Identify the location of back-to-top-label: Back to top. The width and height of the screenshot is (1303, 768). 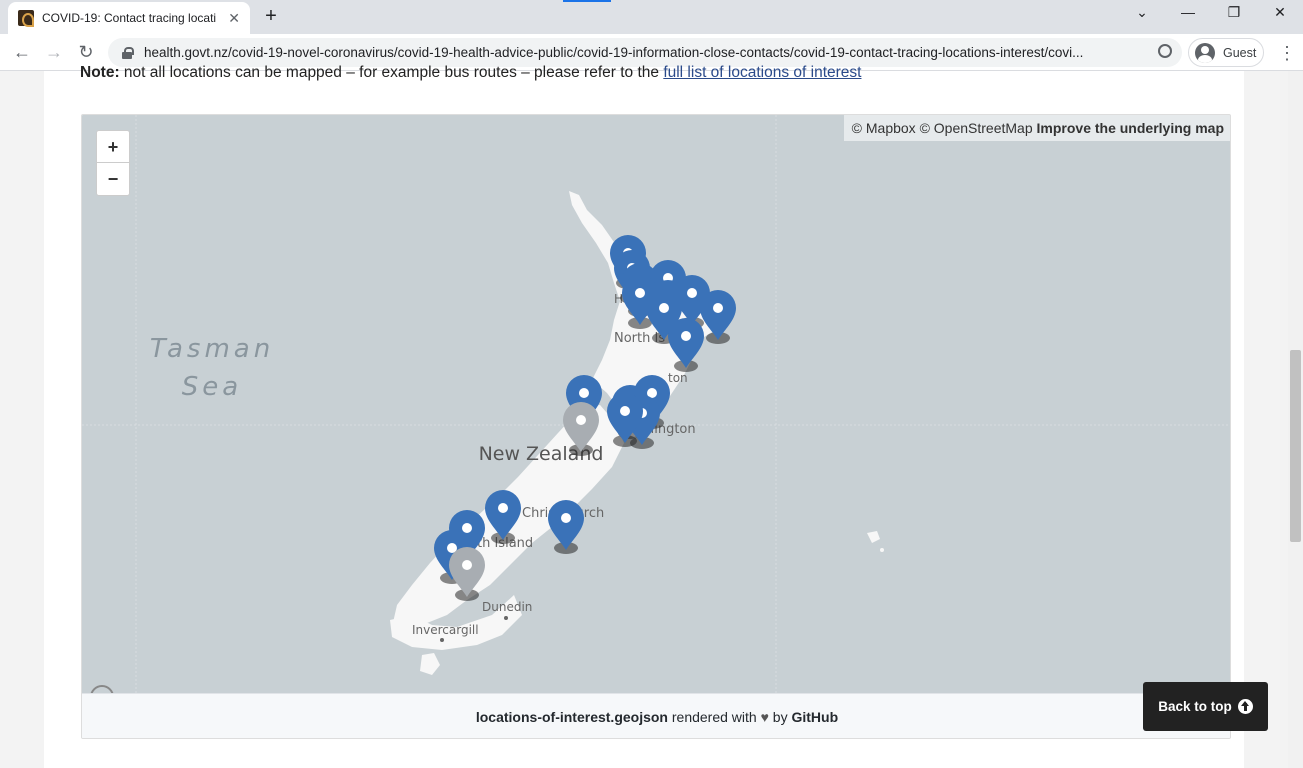
(1195, 706).